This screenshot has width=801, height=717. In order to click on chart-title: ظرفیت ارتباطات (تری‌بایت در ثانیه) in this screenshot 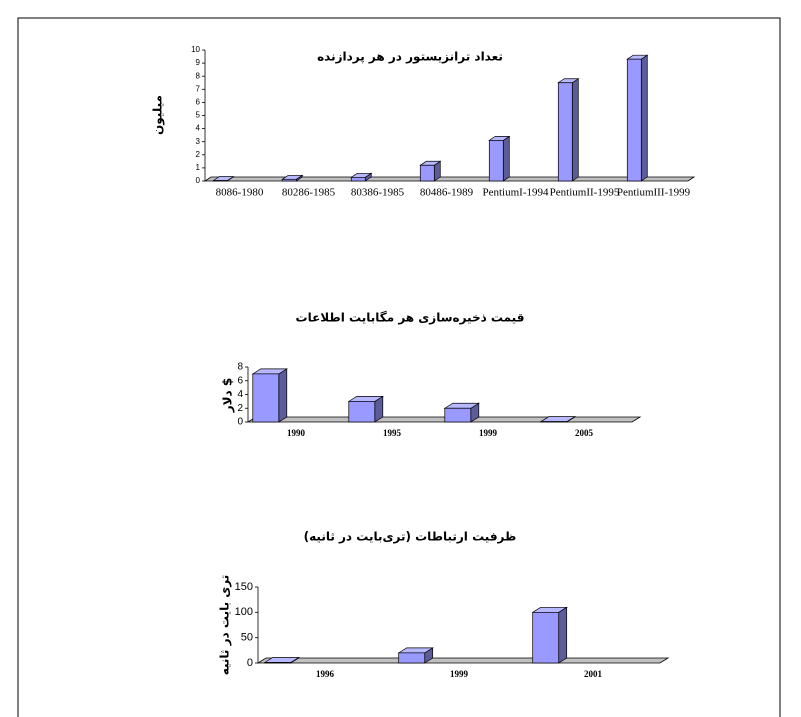, I will do `click(410, 537)`.